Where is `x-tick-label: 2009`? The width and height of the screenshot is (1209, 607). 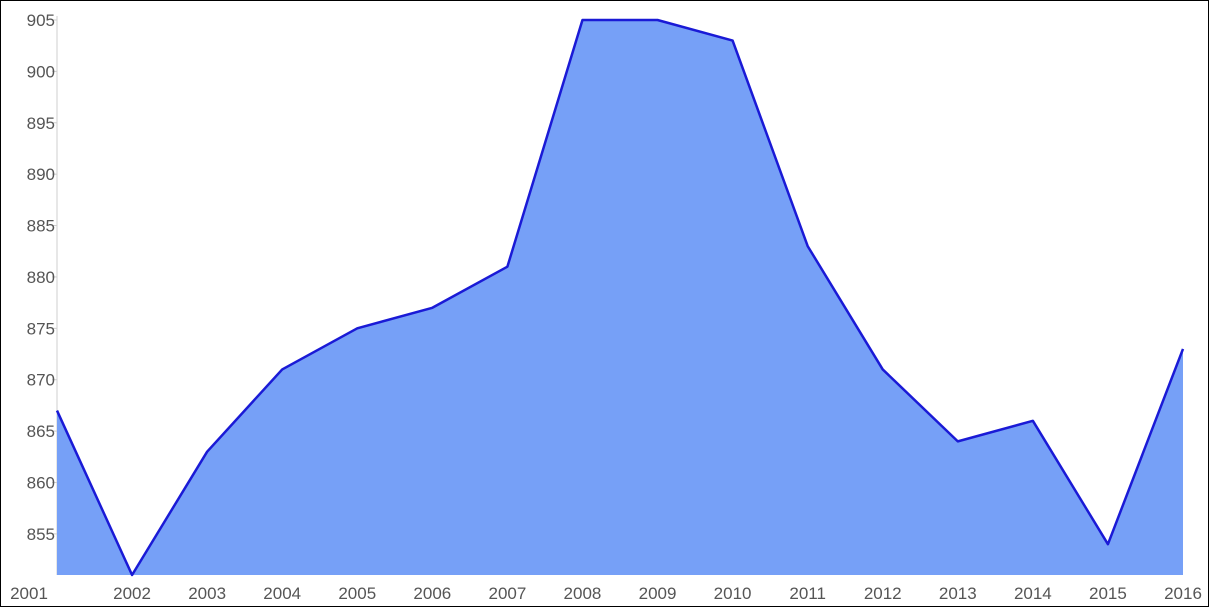 x-tick-label: 2009 is located at coordinates (658, 593).